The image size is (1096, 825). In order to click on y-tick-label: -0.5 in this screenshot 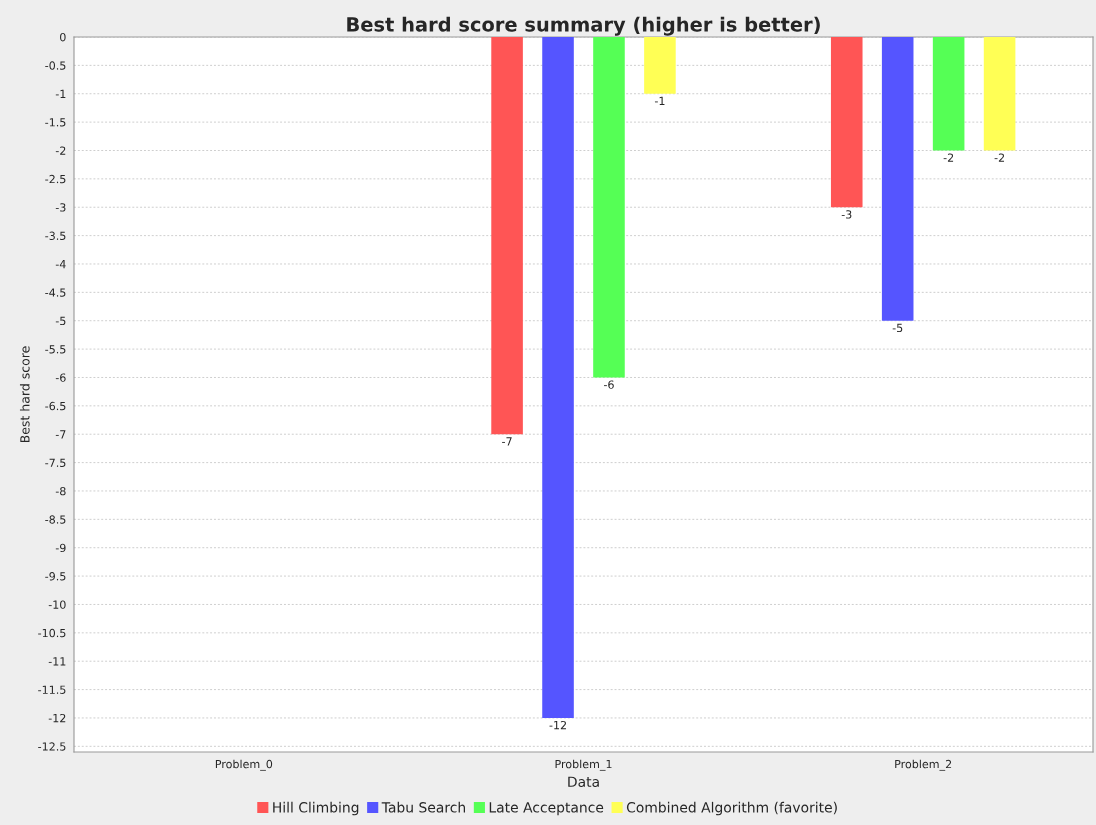, I will do `click(55, 65)`.